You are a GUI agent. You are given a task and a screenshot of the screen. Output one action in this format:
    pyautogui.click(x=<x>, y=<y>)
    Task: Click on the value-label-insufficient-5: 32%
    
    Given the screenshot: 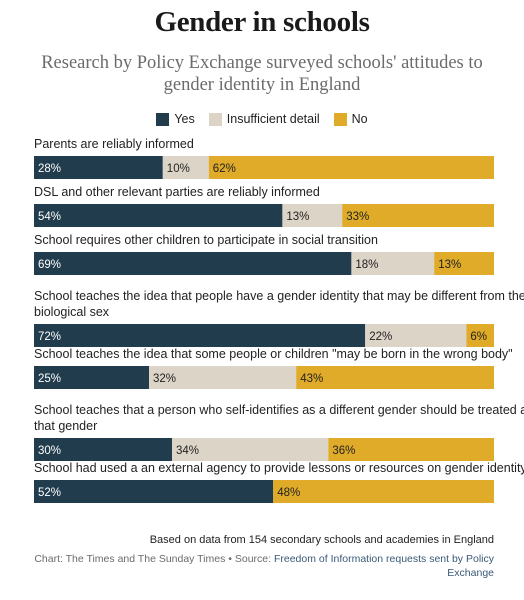 What is the action you would take?
    pyautogui.click(x=164, y=379)
    